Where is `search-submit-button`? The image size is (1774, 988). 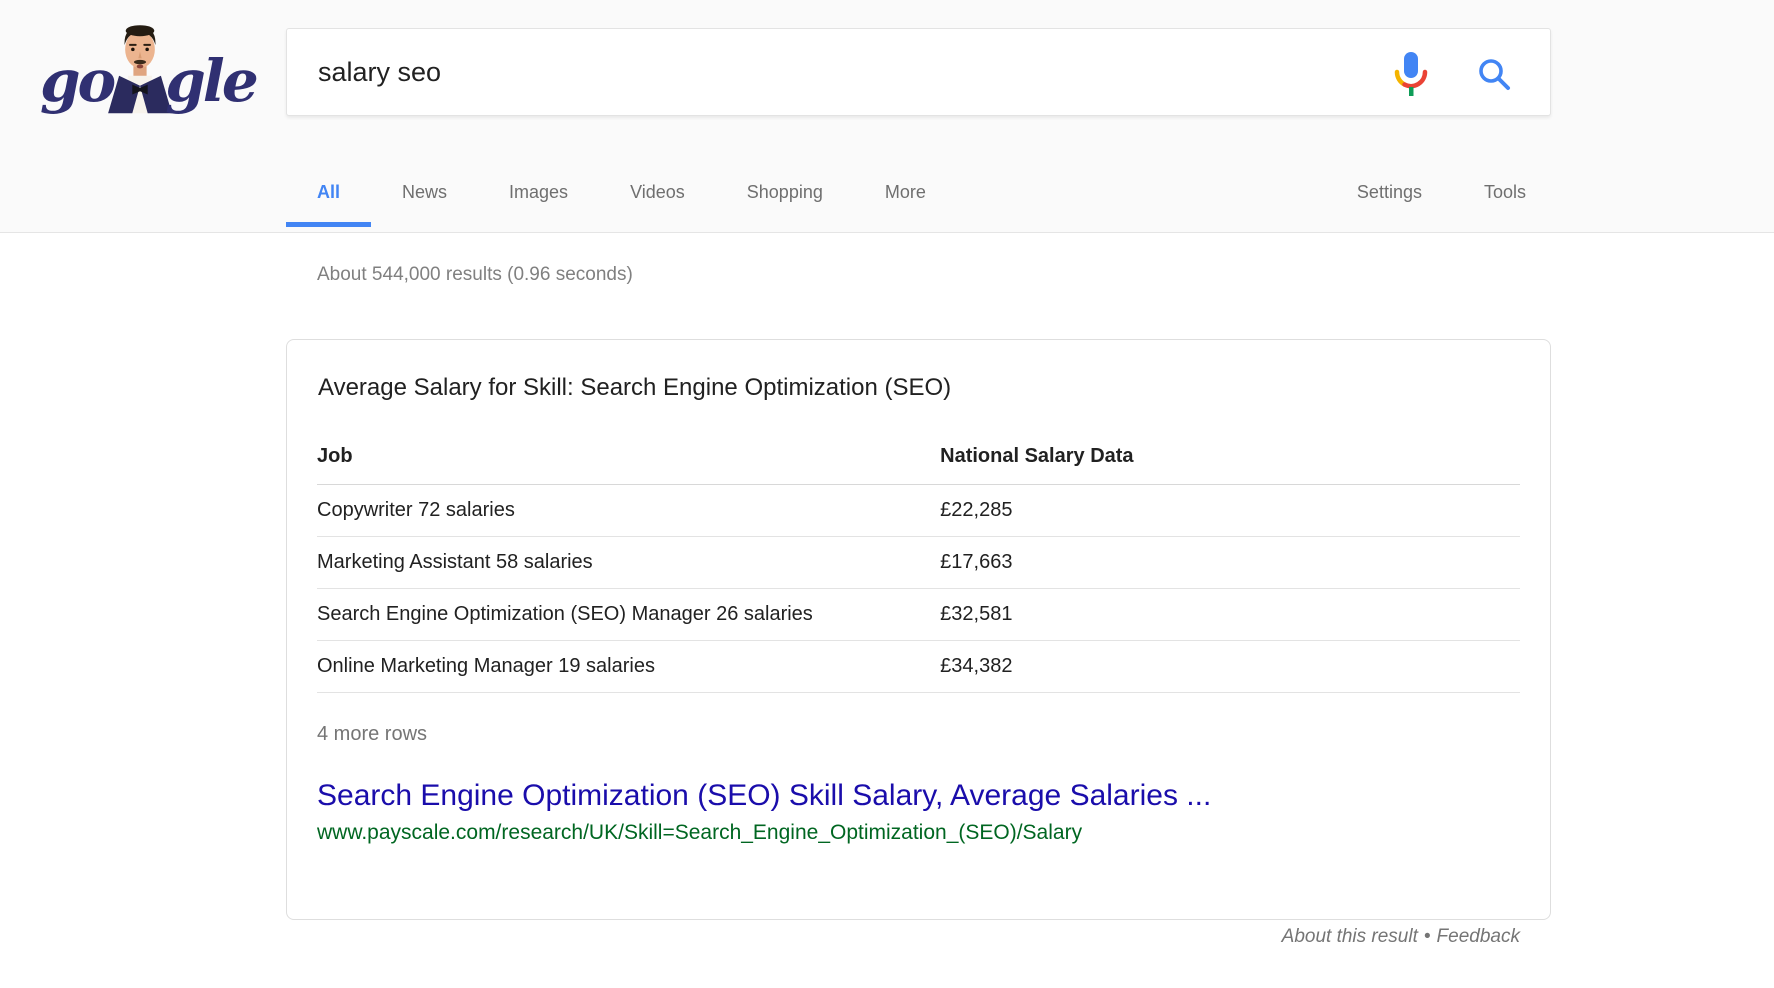 search-submit-button is located at coordinates (1494, 74).